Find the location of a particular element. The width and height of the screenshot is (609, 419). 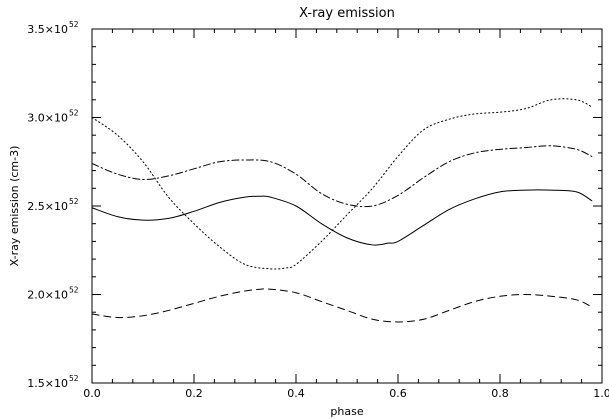

y-tick-mantissa: 1.5×10 is located at coordinates (47, 383).